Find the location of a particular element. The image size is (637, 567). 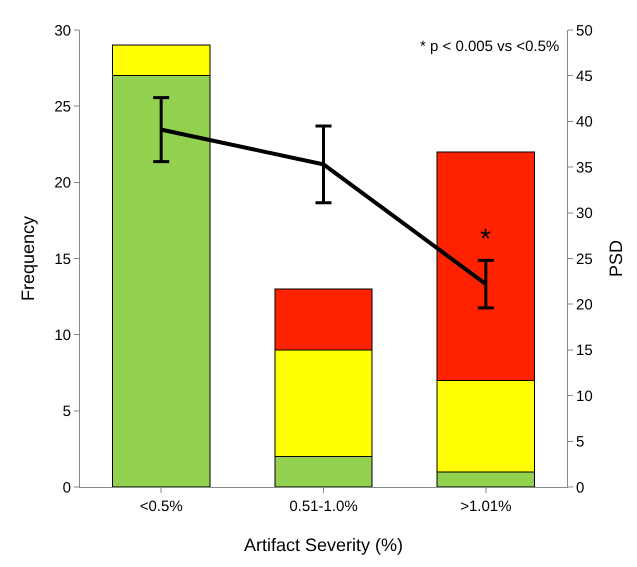

x-tick-label: <0.5% is located at coordinates (161, 506).